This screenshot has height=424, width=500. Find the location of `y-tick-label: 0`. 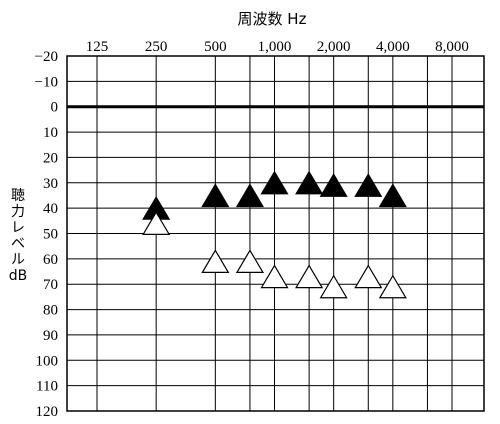

y-tick-label: 0 is located at coordinates (55, 108).